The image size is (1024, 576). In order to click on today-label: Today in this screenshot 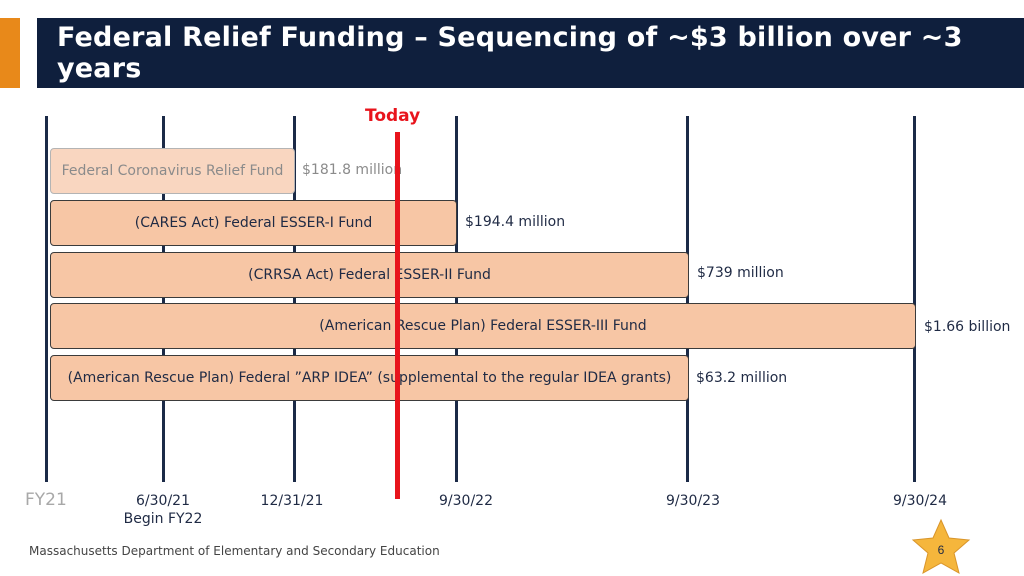, I will do `click(393, 116)`.